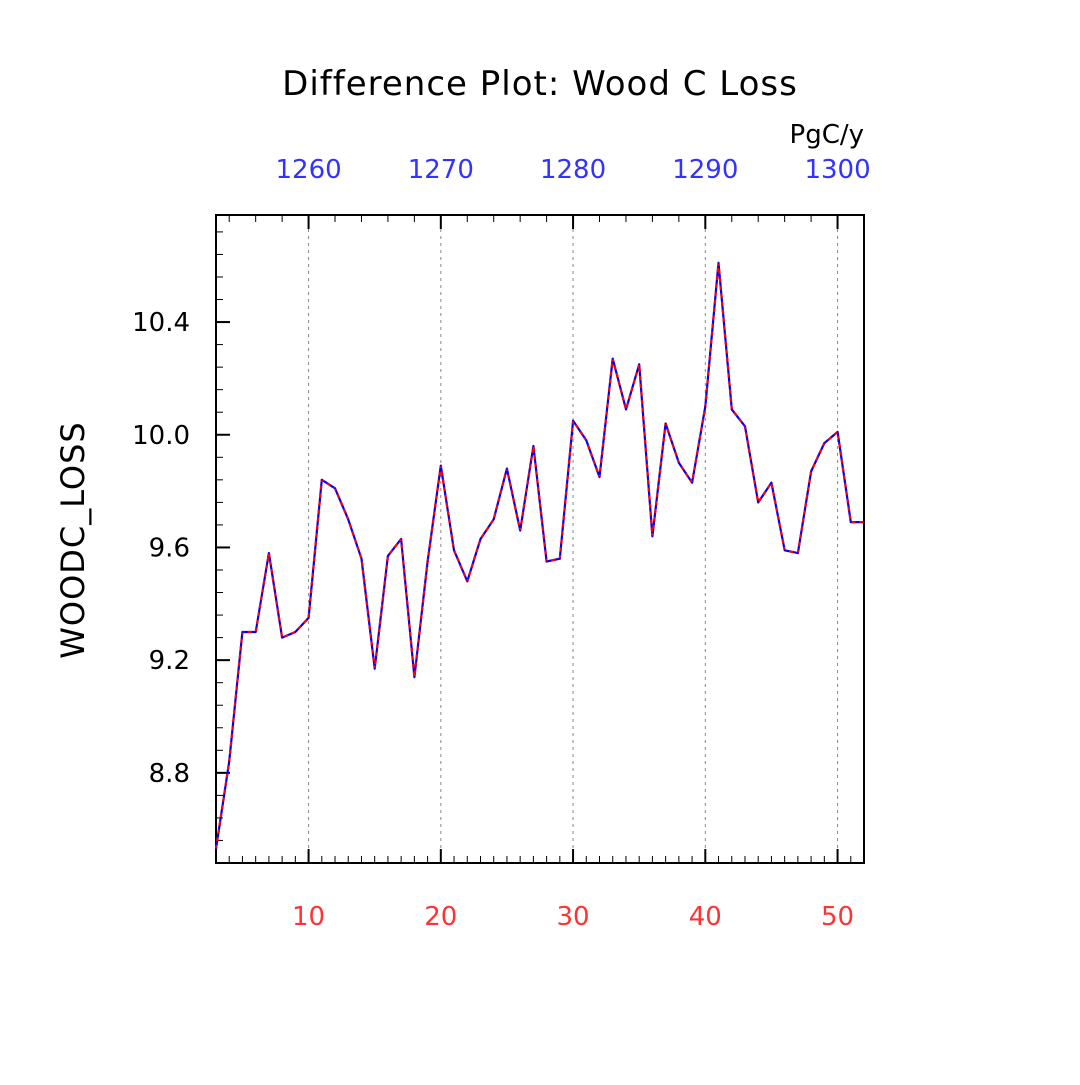 The image size is (1080, 1085). I want to click on units-label: PgC/y, so click(827, 135).